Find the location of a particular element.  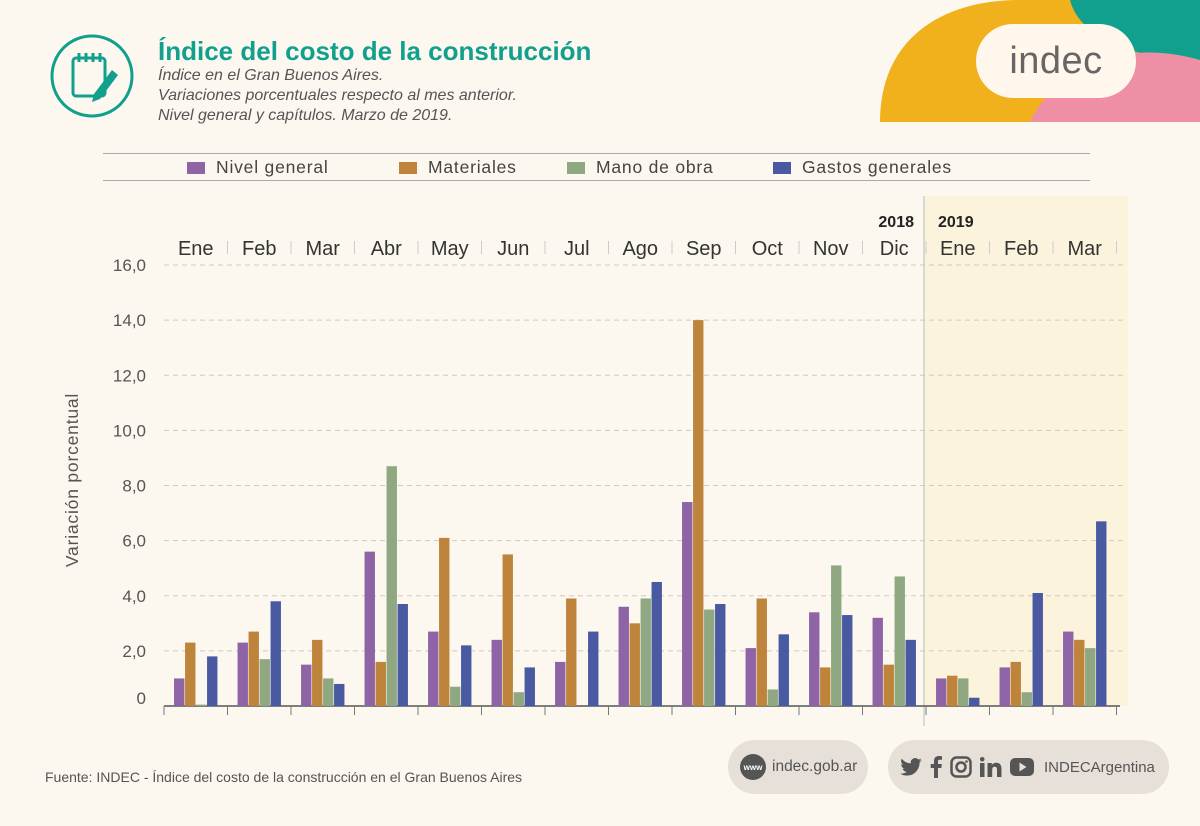

legend-label: Mano de obra is located at coordinates (655, 167).